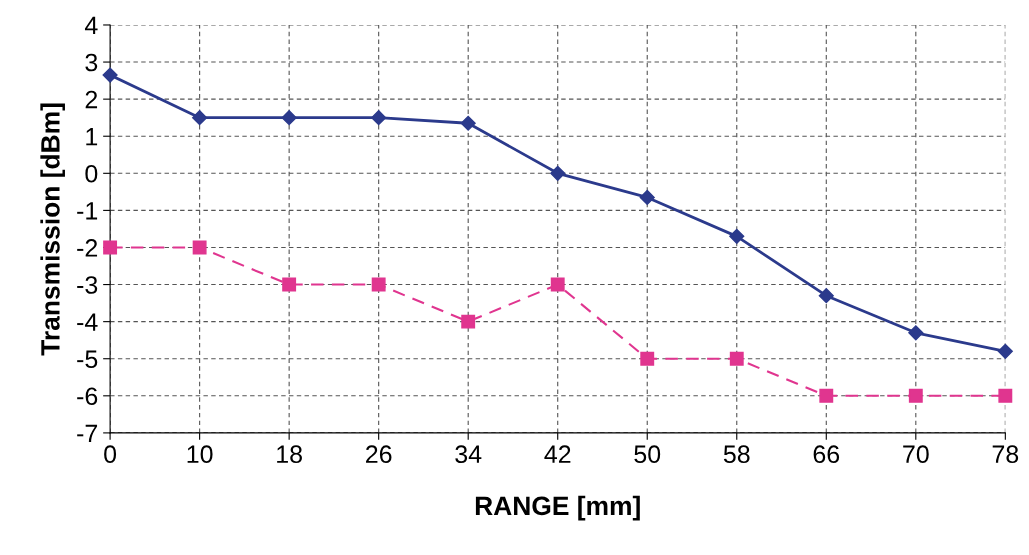  I want to click on y-tick-label: -1, so click(87, 211).